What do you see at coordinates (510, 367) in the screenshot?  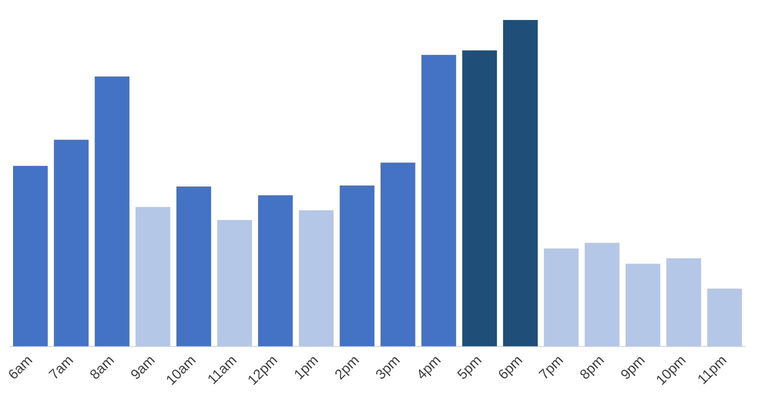 I see `x-tick-label: 6pm` at bounding box center [510, 367].